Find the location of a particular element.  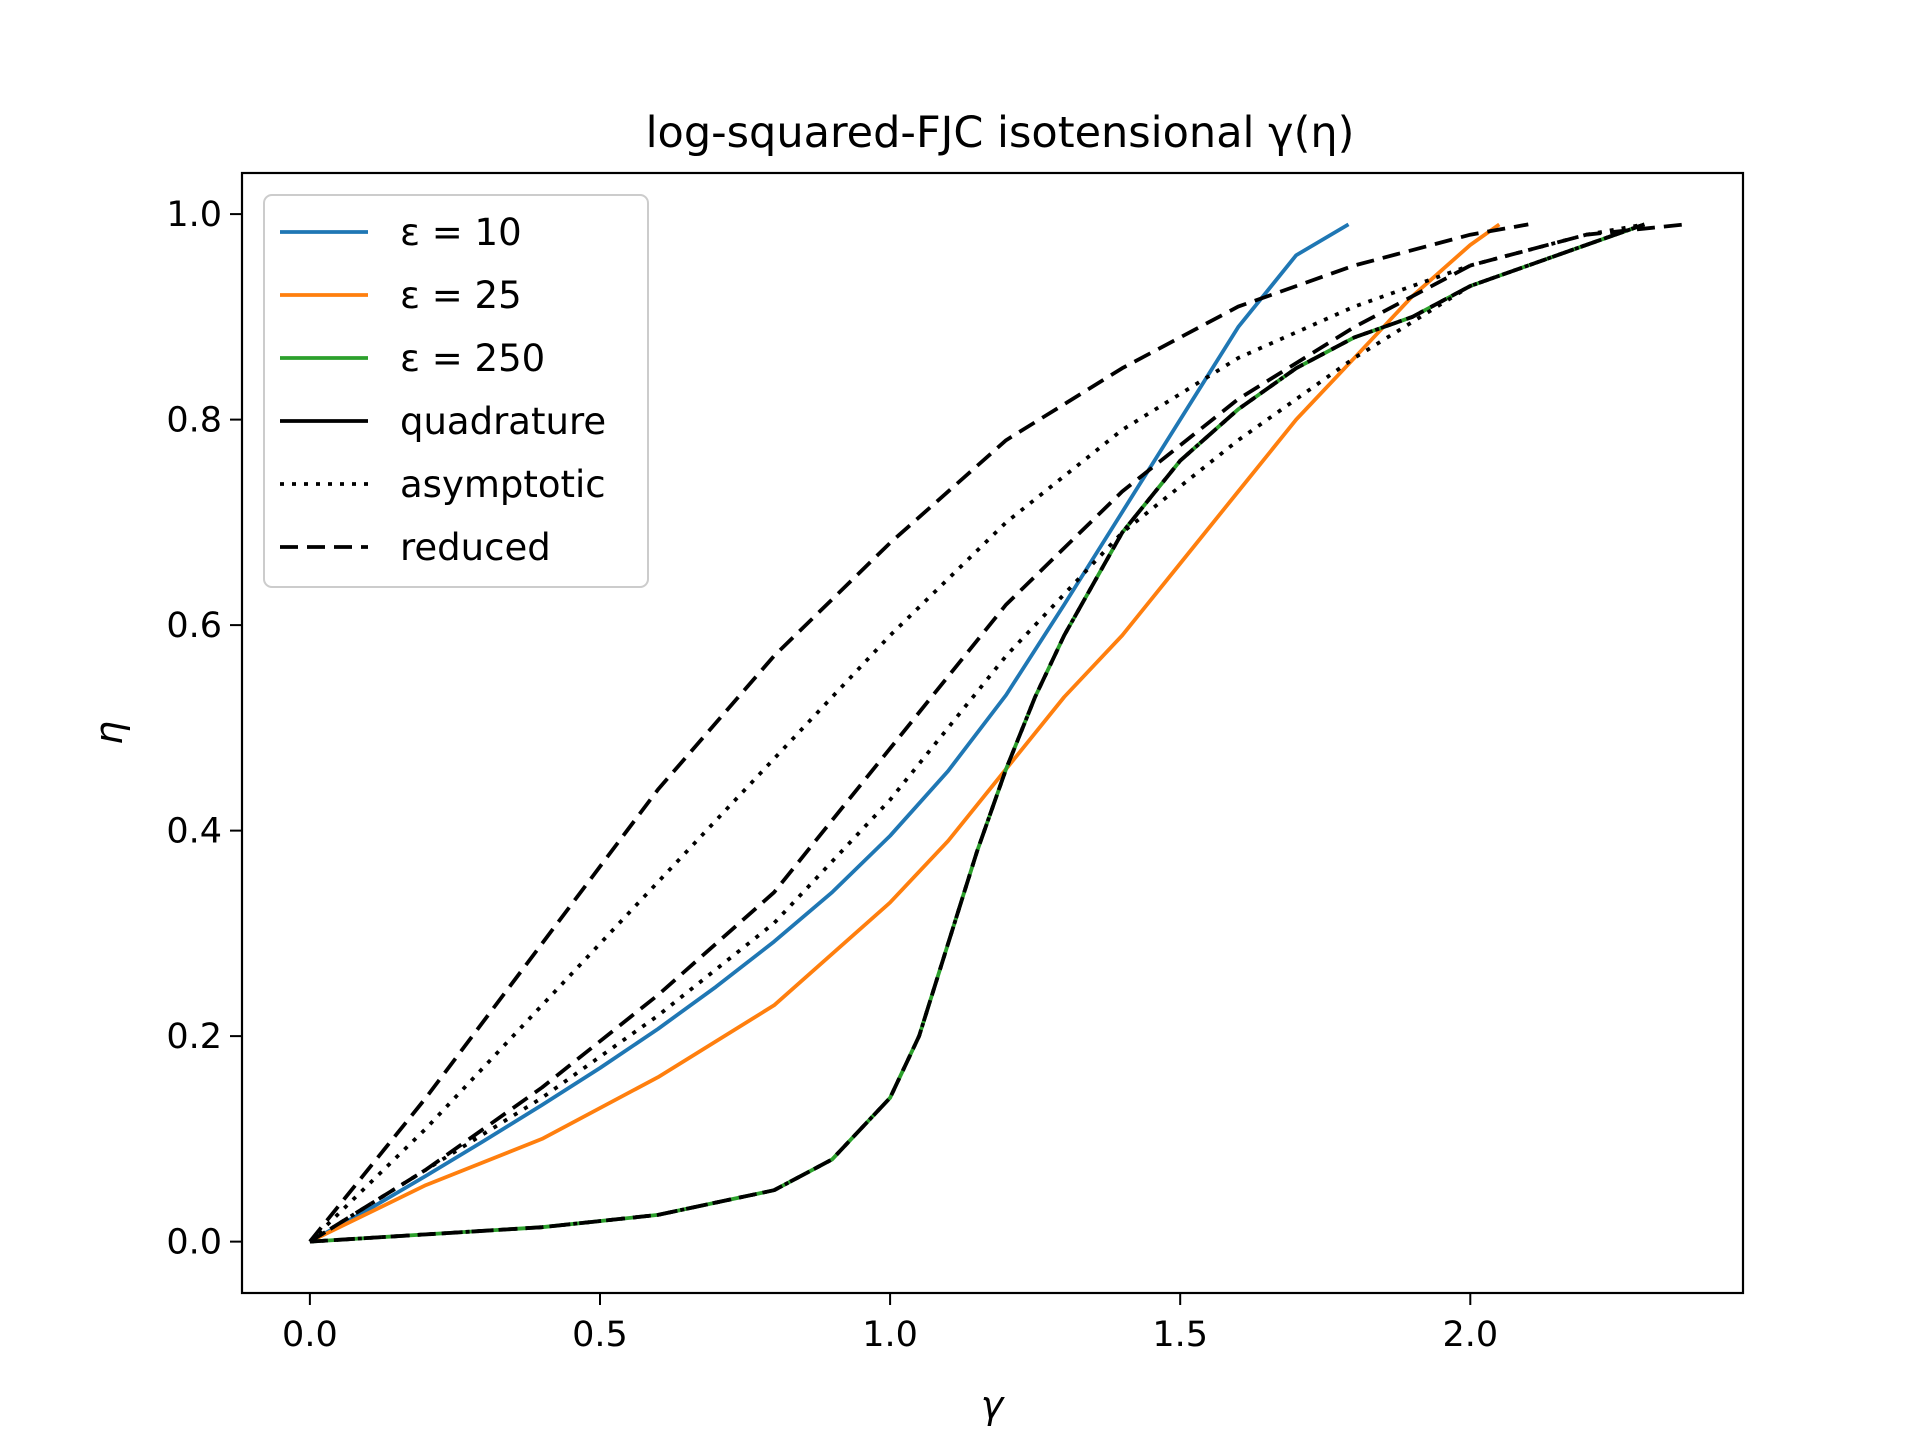

y-tick-label: 0.8 is located at coordinates (194, 421).